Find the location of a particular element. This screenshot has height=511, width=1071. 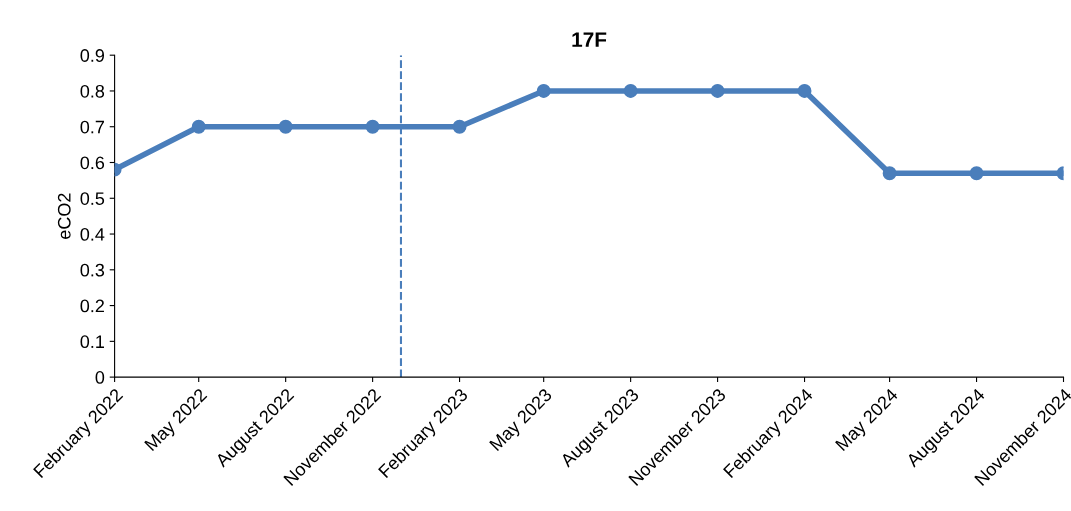

y-tick-label: 0.7 is located at coordinates (92, 127).